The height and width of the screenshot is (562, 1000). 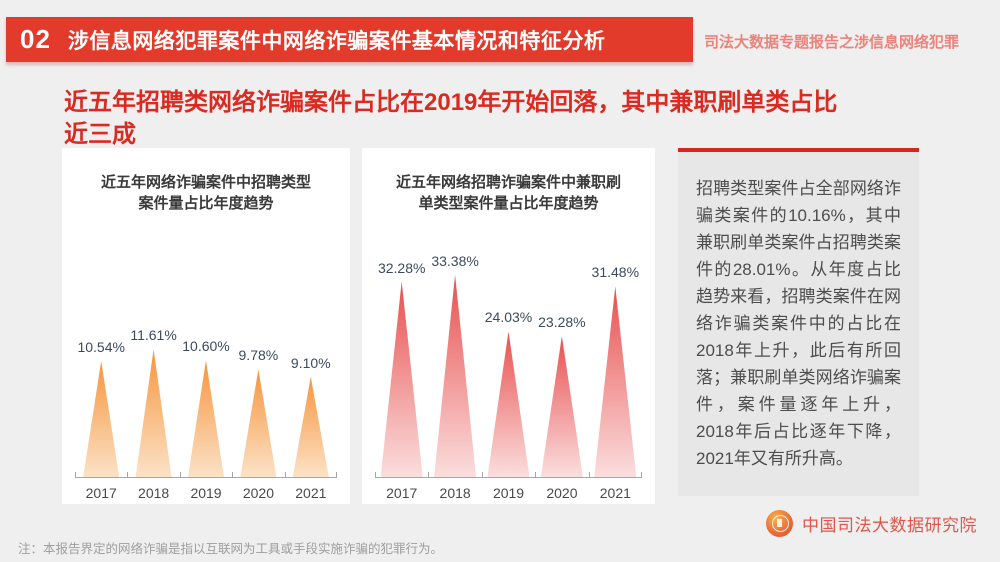 I want to click on bar-slot: 9.10%, so click(x=311, y=388).